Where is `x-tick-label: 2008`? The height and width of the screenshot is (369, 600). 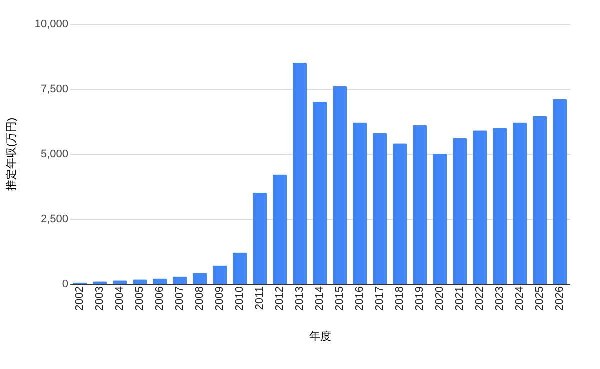
x-tick-label: 2008 is located at coordinates (200, 298).